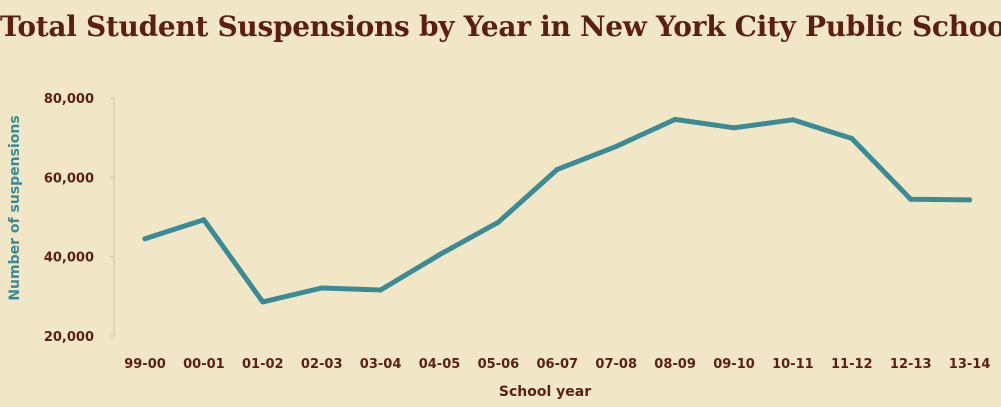 The width and height of the screenshot is (1001, 407). What do you see at coordinates (145, 364) in the screenshot?
I see `x-tick-label: 99-00` at bounding box center [145, 364].